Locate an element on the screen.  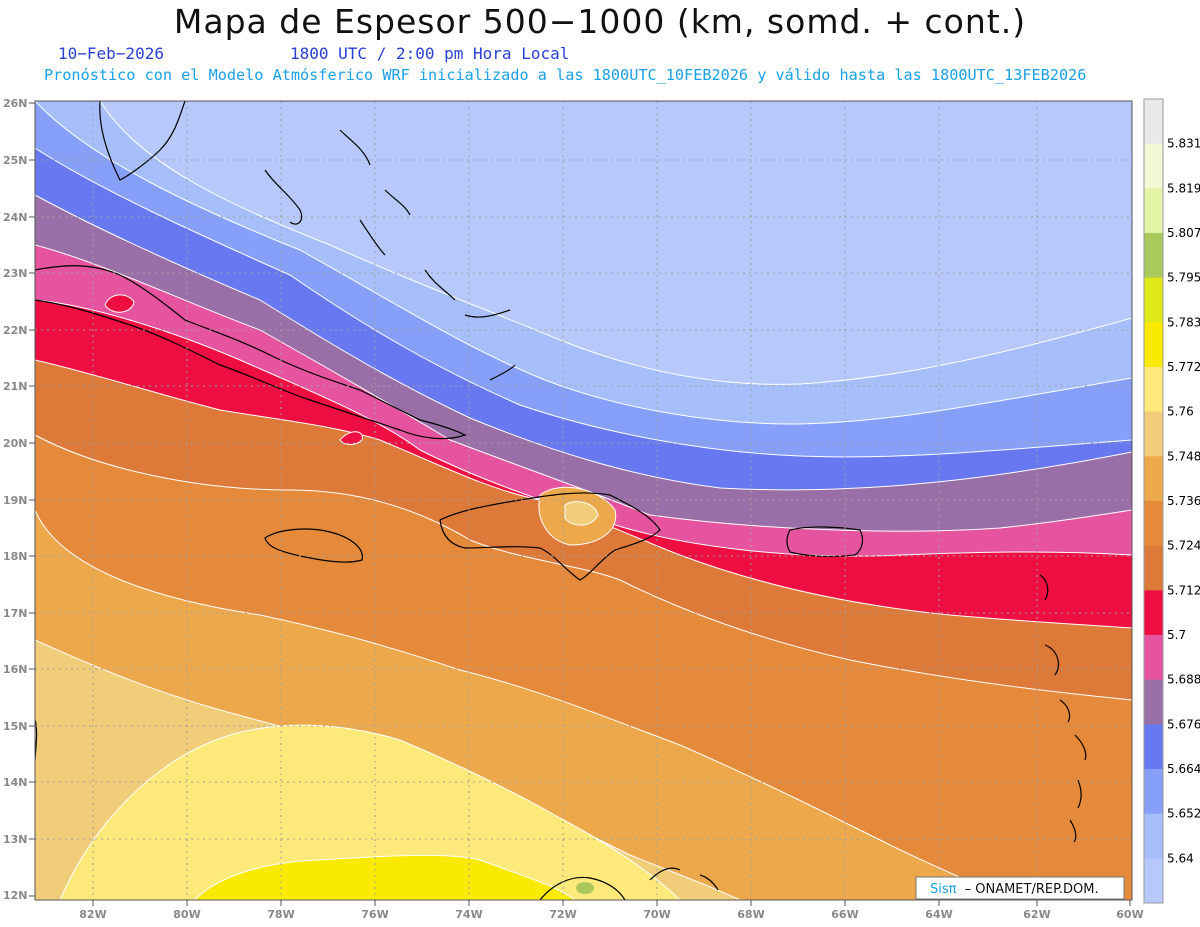
lon-label: 74W is located at coordinates (468, 914).